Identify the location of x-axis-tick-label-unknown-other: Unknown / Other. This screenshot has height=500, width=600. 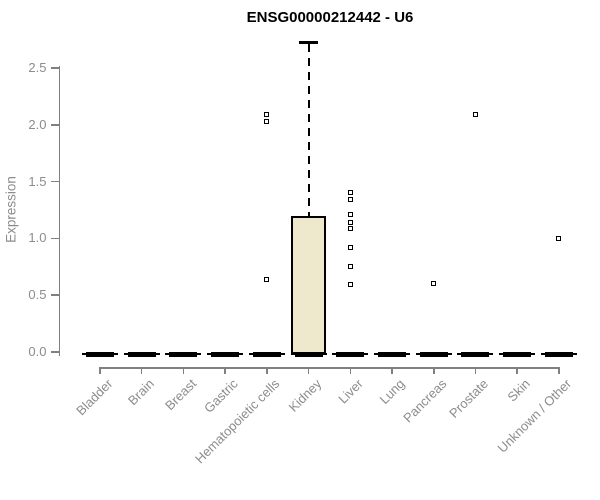
(534, 416).